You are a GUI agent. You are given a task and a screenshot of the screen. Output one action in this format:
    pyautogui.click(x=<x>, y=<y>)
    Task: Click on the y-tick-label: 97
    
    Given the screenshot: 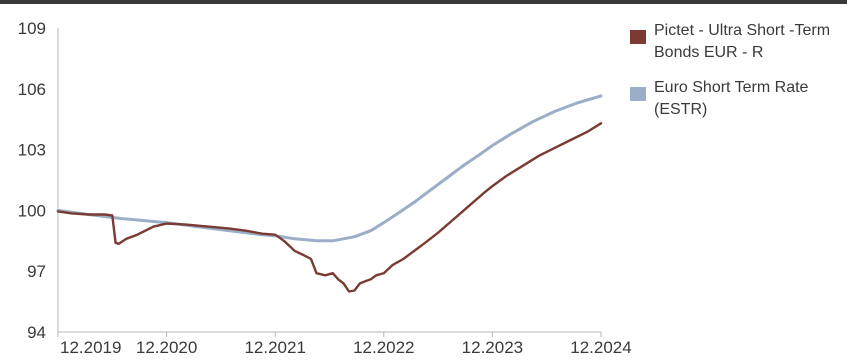 What is the action you would take?
    pyautogui.click(x=36, y=271)
    